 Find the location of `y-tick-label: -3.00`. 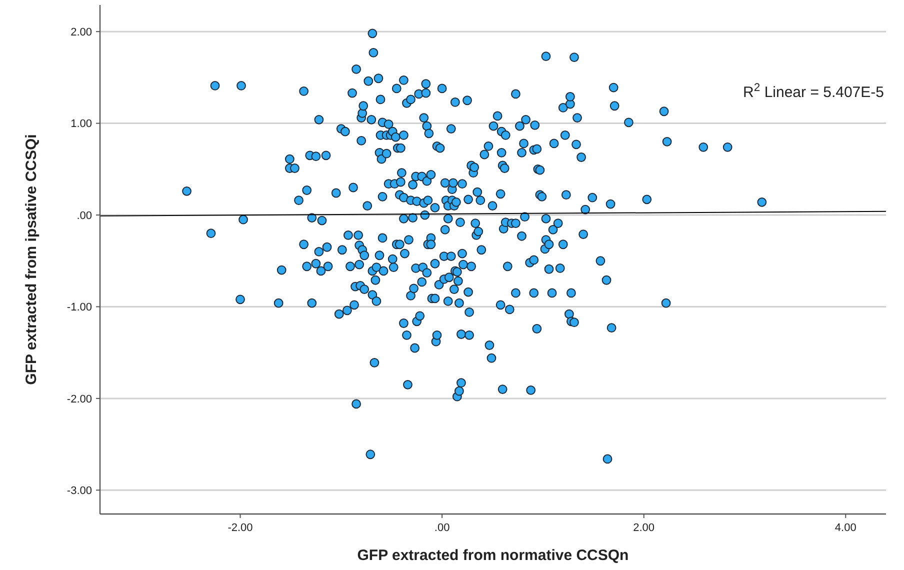

y-tick-label: -3.00 is located at coordinates (79, 491).